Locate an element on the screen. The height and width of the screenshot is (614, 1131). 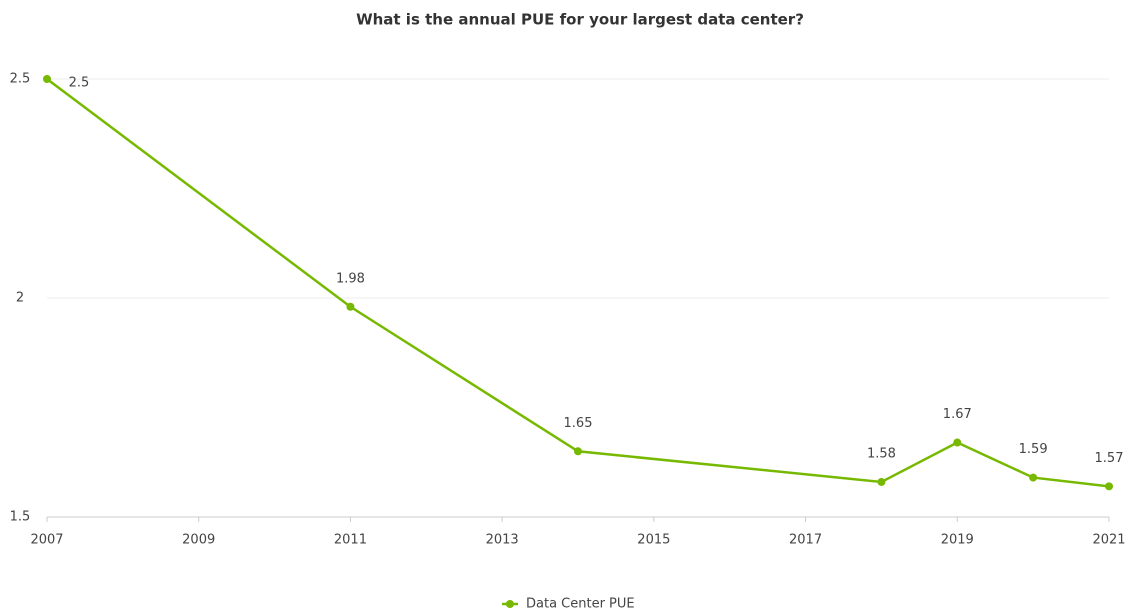
x-tick-label: 2013 is located at coordinates (502, 540).